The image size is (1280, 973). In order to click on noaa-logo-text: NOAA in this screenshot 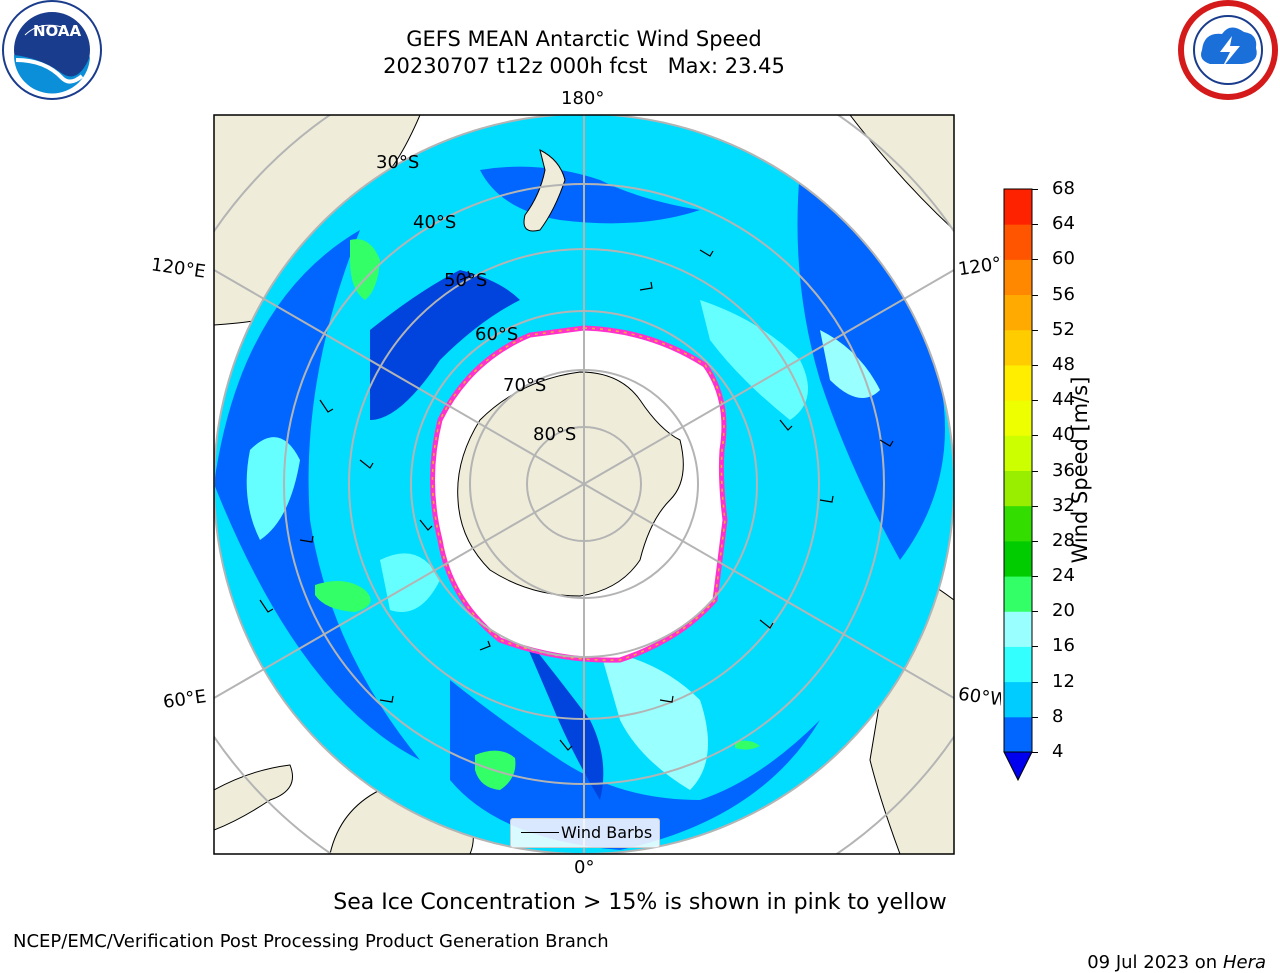, I will do `click(57, 31)`.